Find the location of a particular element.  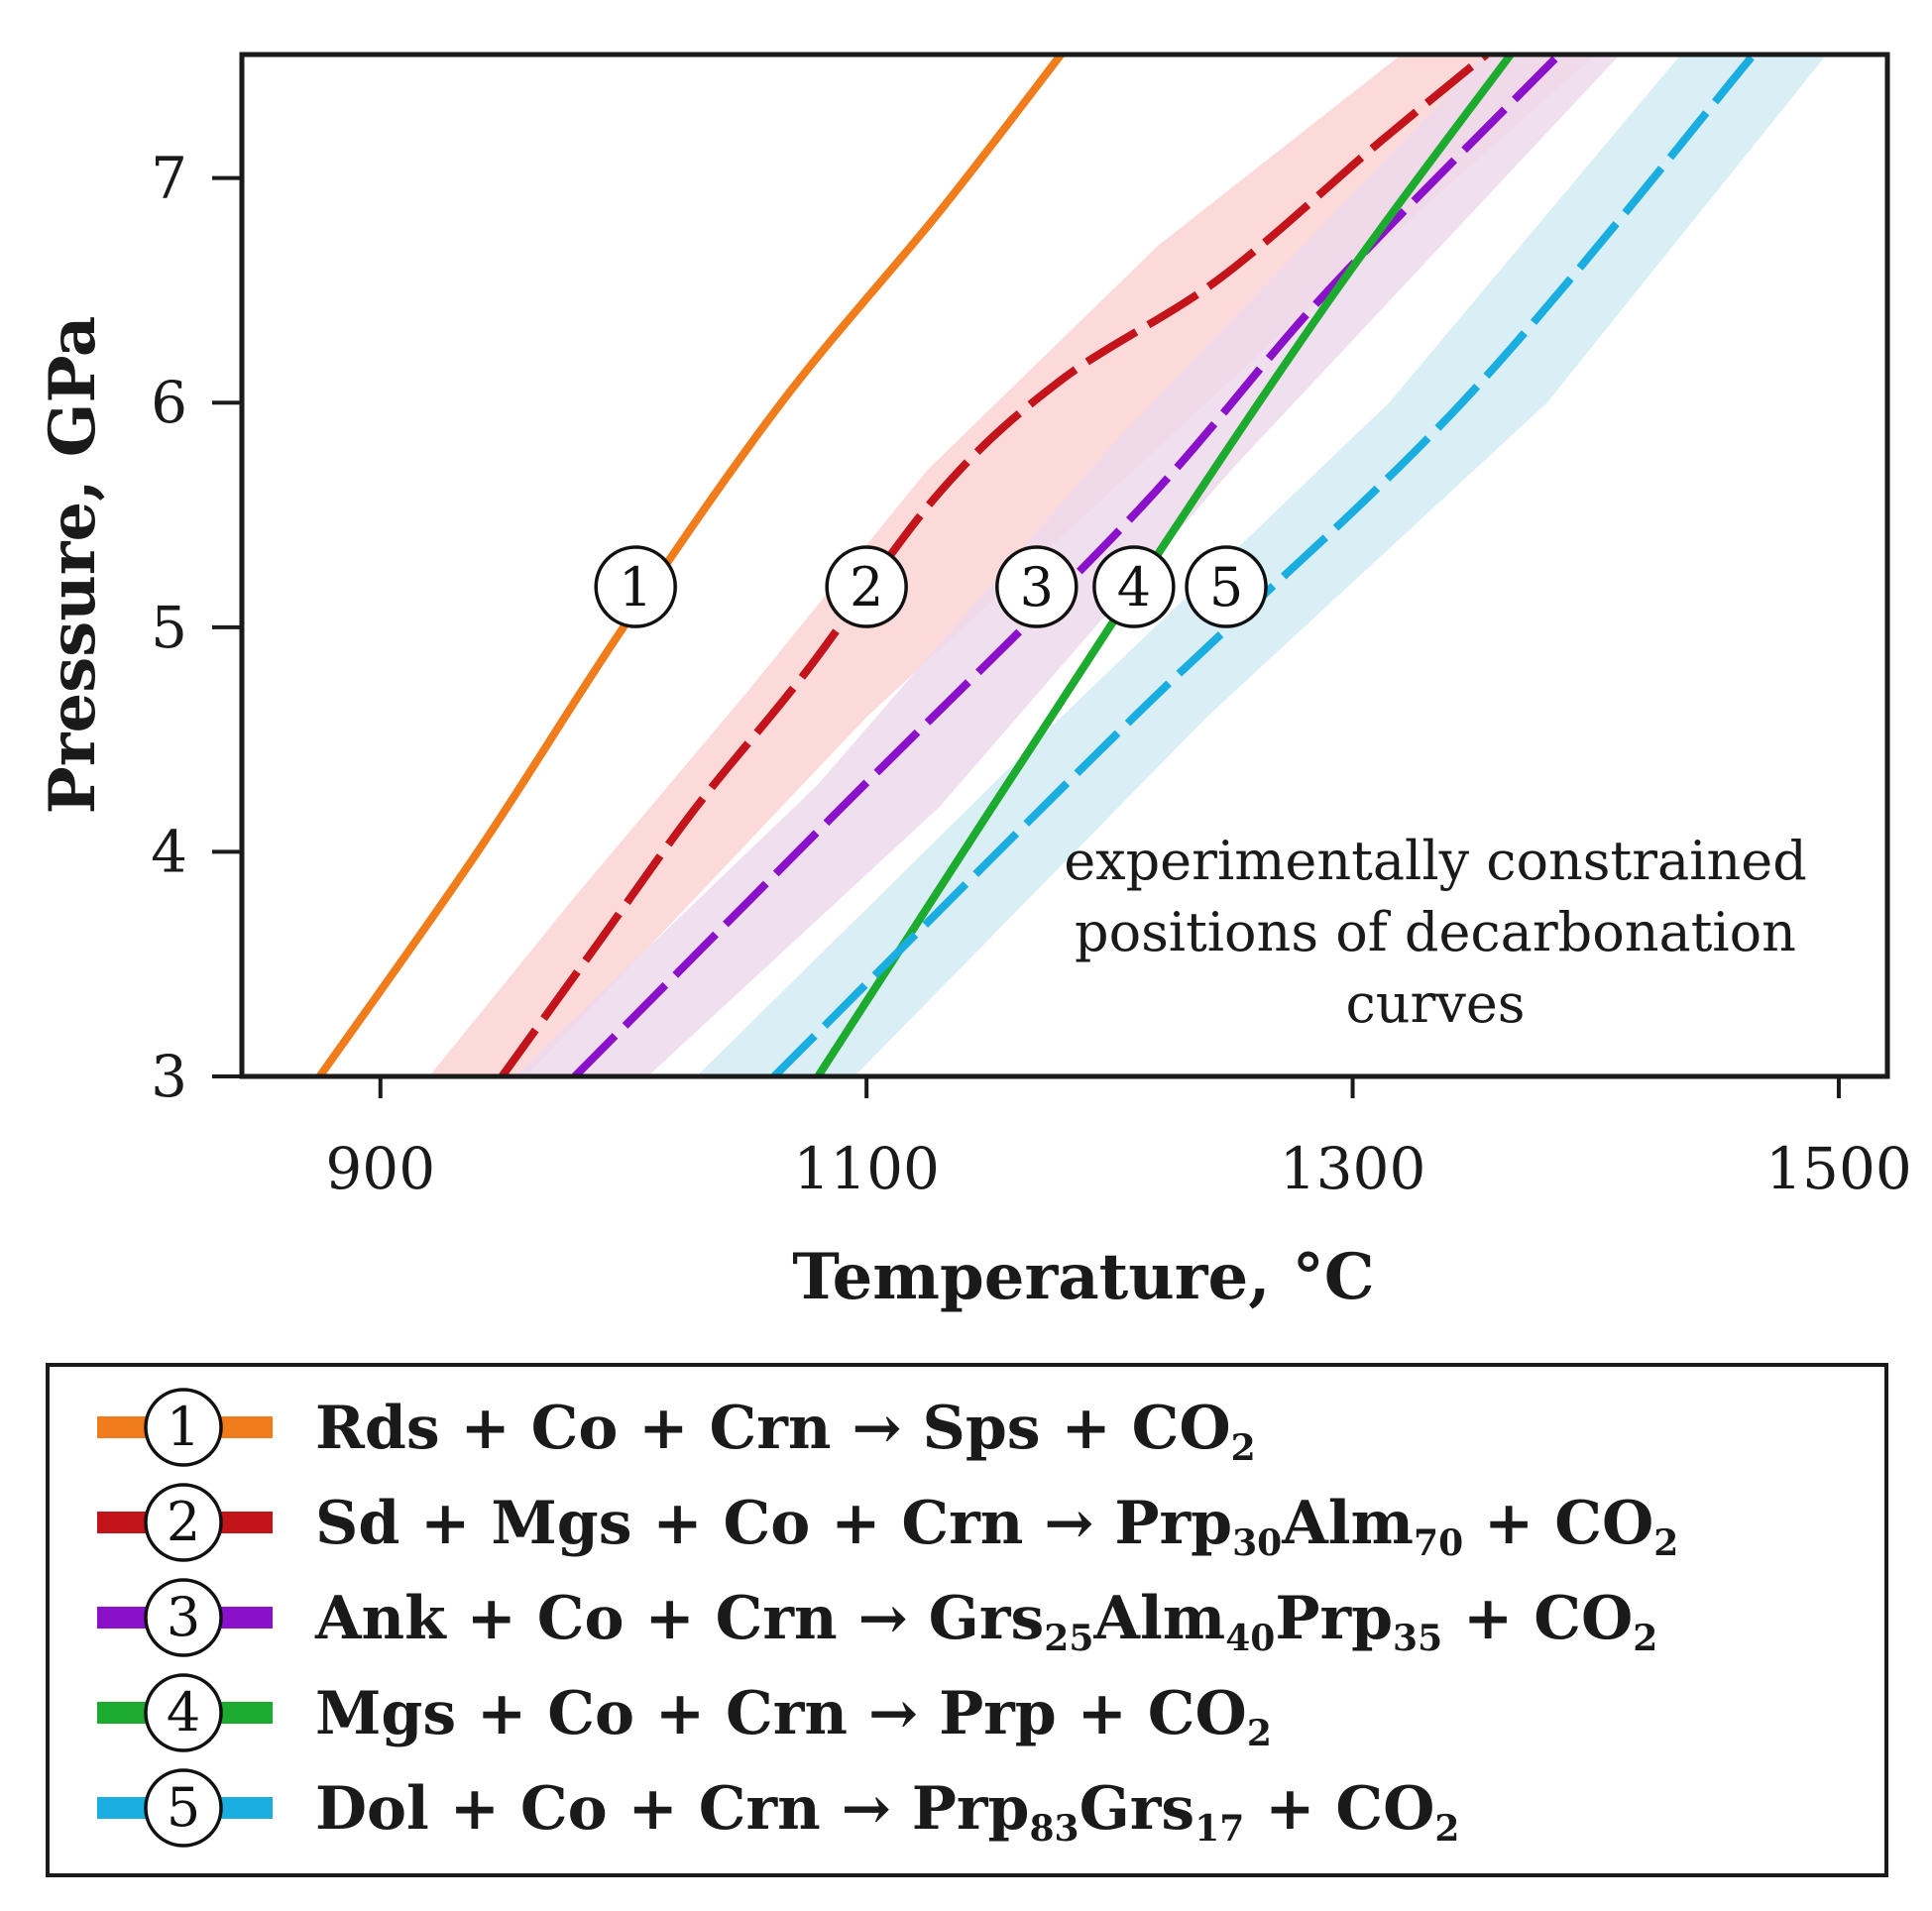

legend-label-4: Mgs + Co + Crn → Prp + CO2 is located at coordinates (793, 1717).